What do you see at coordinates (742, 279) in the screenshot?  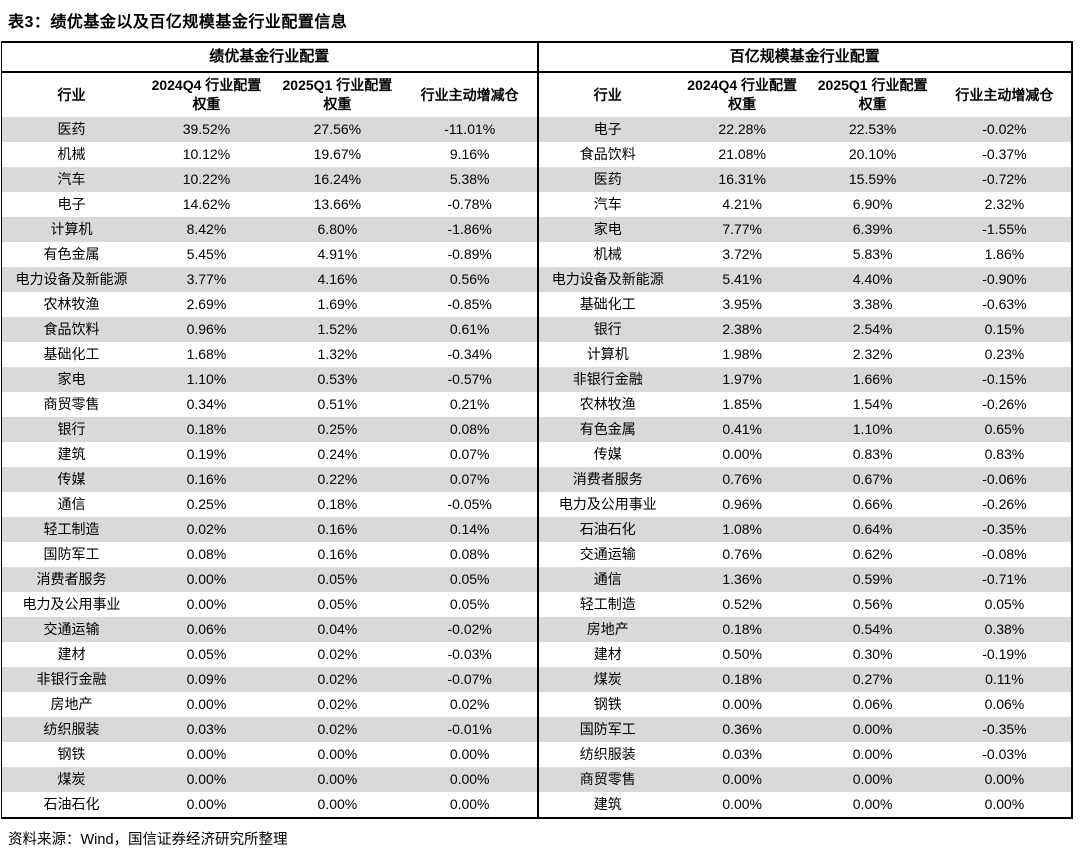 I see `cell-2024q4-weight: 5.41%` at bounding box center [742, 279].